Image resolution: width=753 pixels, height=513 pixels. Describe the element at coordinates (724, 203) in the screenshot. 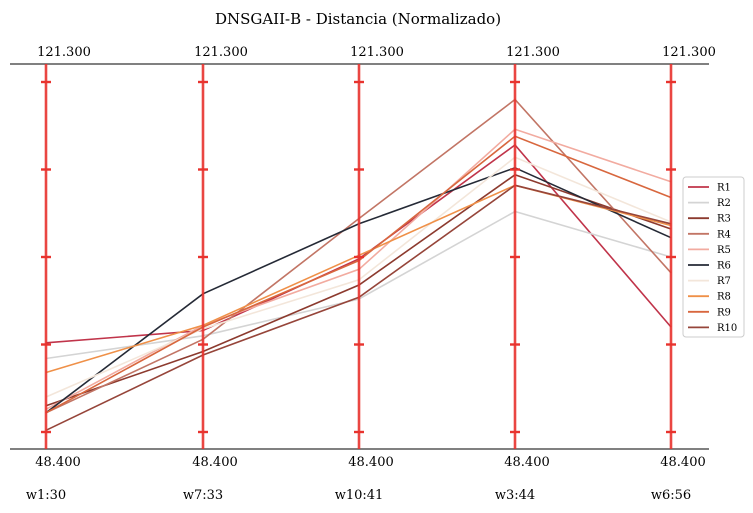

I see `legend-label: R2` at that location.